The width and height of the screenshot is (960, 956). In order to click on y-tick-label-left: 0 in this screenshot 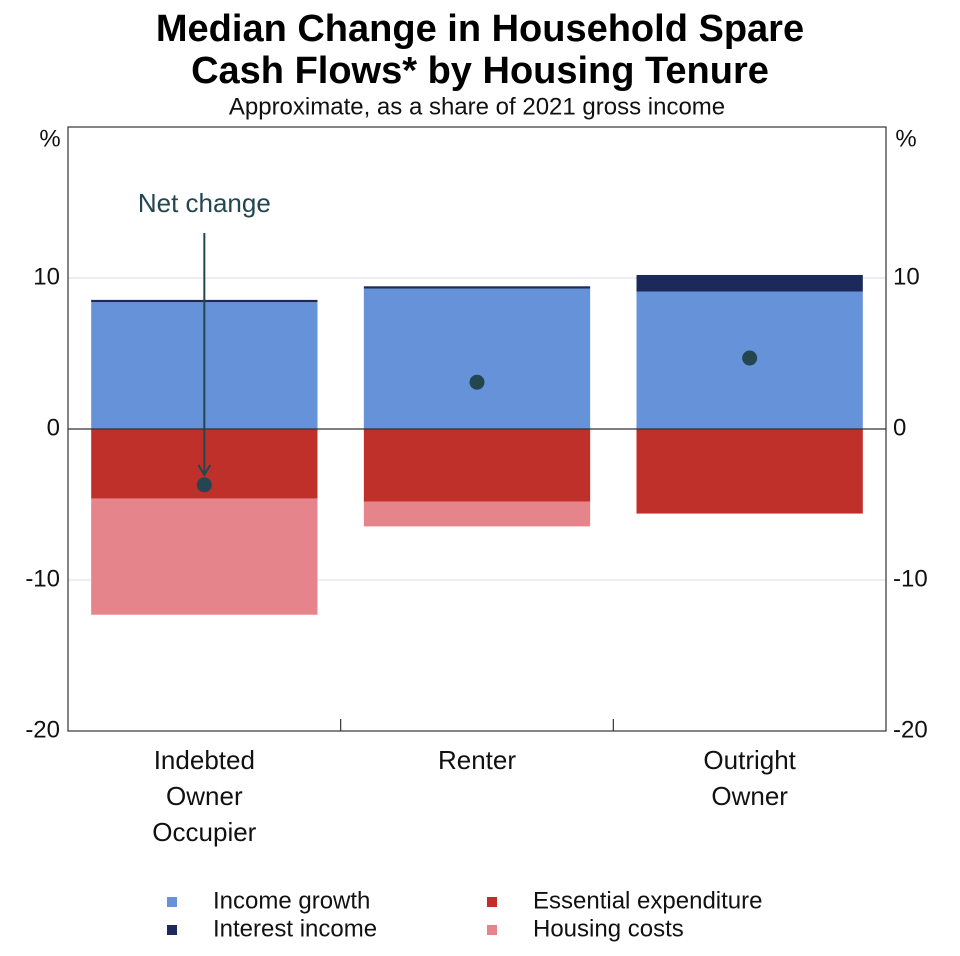, I will do `click(53, 427)`.